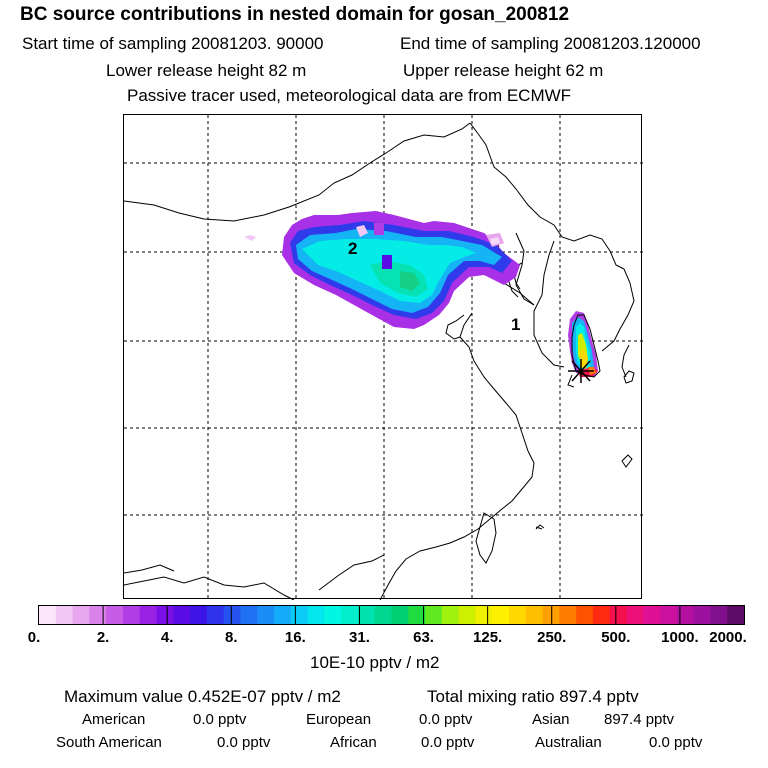 This screenshot has width=768, height=768. I want to click on colorbar-tick-label: 63., so click(423, 637).